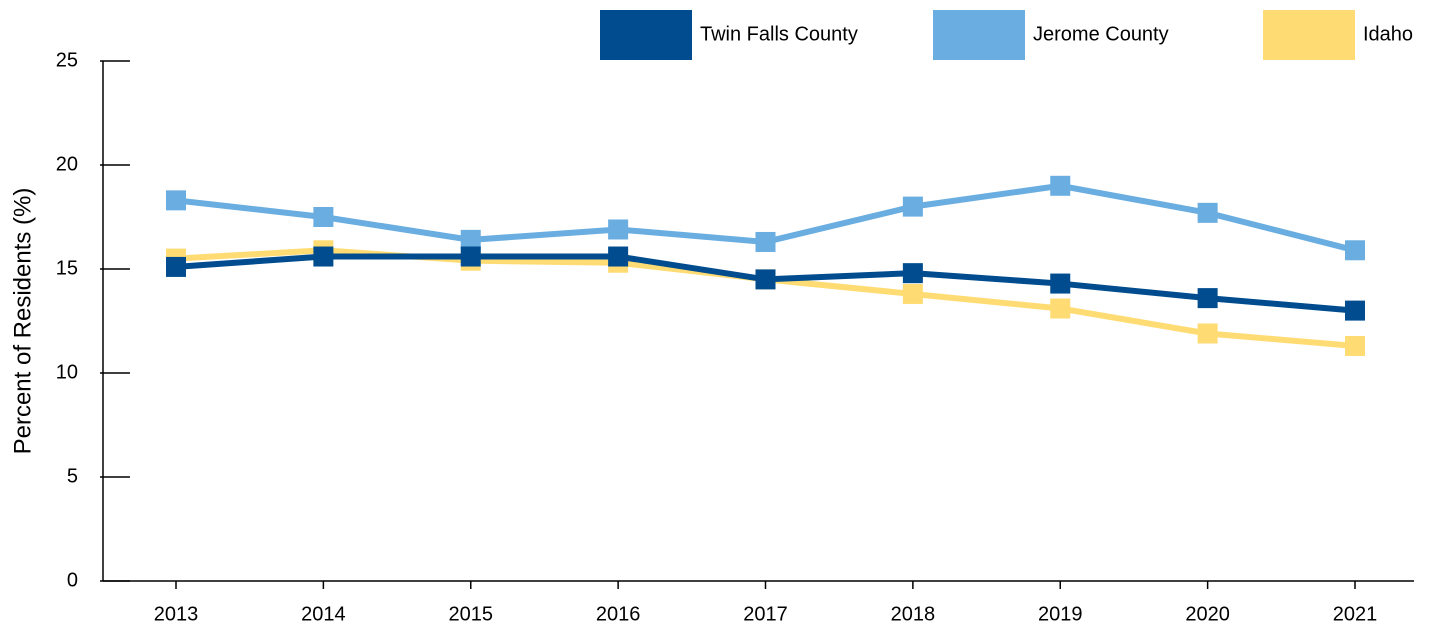 This screenshot has width=1440, height=631. I want to click on x-tick-label: 2018, so click(913, 614).